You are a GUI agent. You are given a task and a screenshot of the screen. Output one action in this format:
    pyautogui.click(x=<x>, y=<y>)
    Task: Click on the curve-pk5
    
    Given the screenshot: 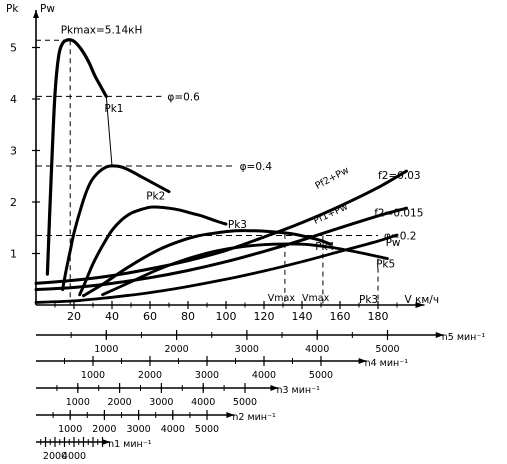 What is the action you would take?
    pyautogui.click(x=245, y=269)
    